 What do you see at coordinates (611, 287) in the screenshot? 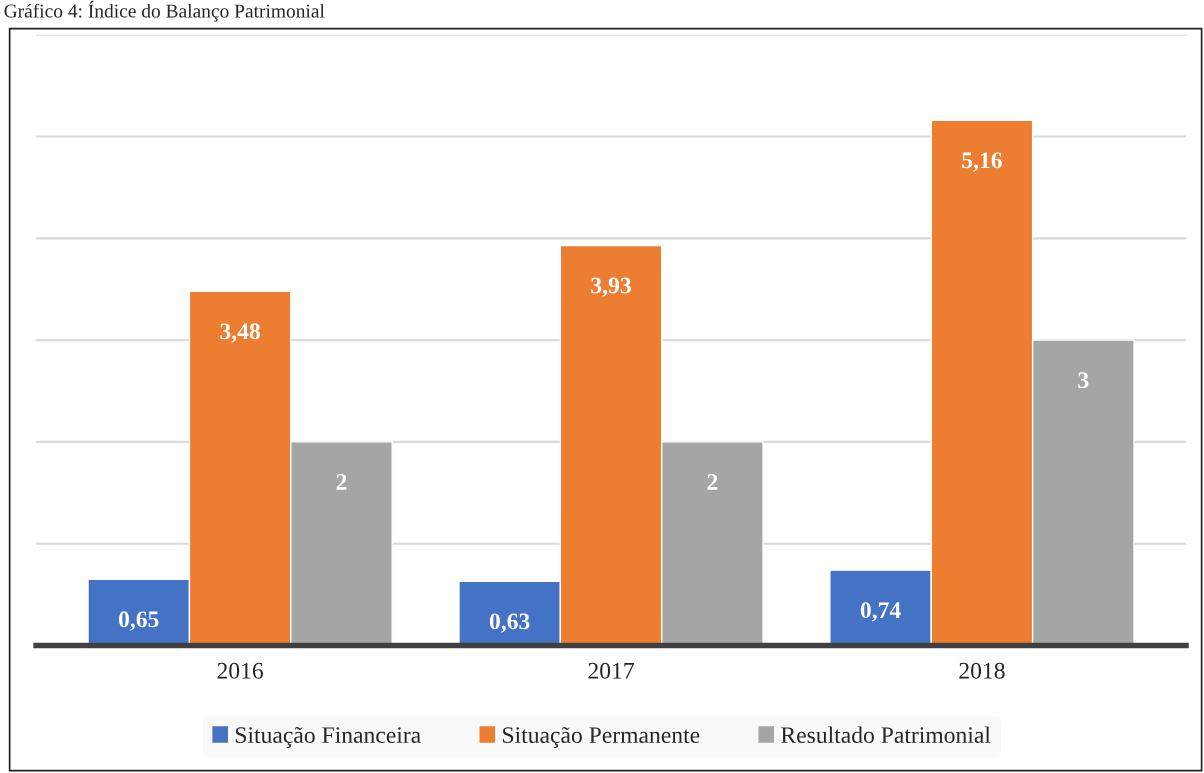
I see `data-label: 3,93` at bounding box center [611, 287].